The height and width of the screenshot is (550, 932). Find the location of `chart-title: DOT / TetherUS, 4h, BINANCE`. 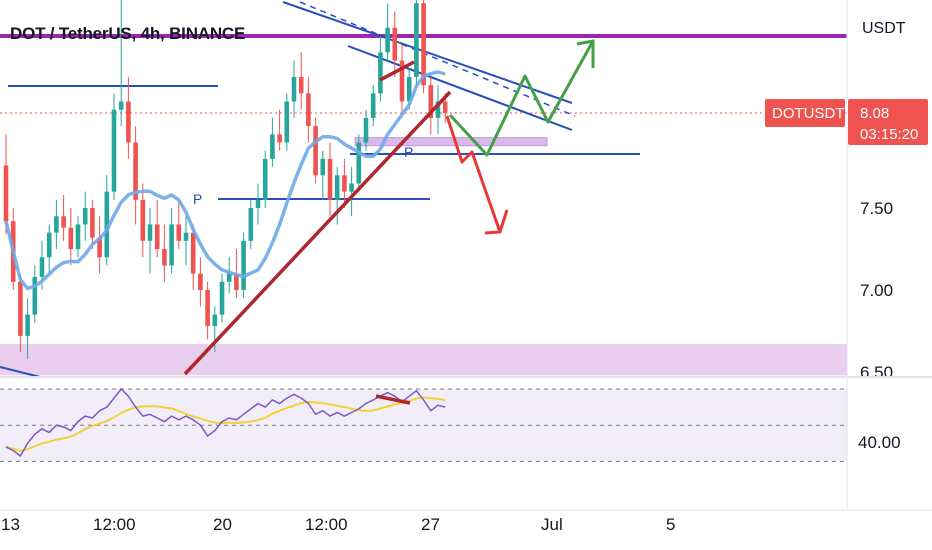

chart-title: DOT / TetherUS, 4h, BINANCE is located at coordinates (128, 33).